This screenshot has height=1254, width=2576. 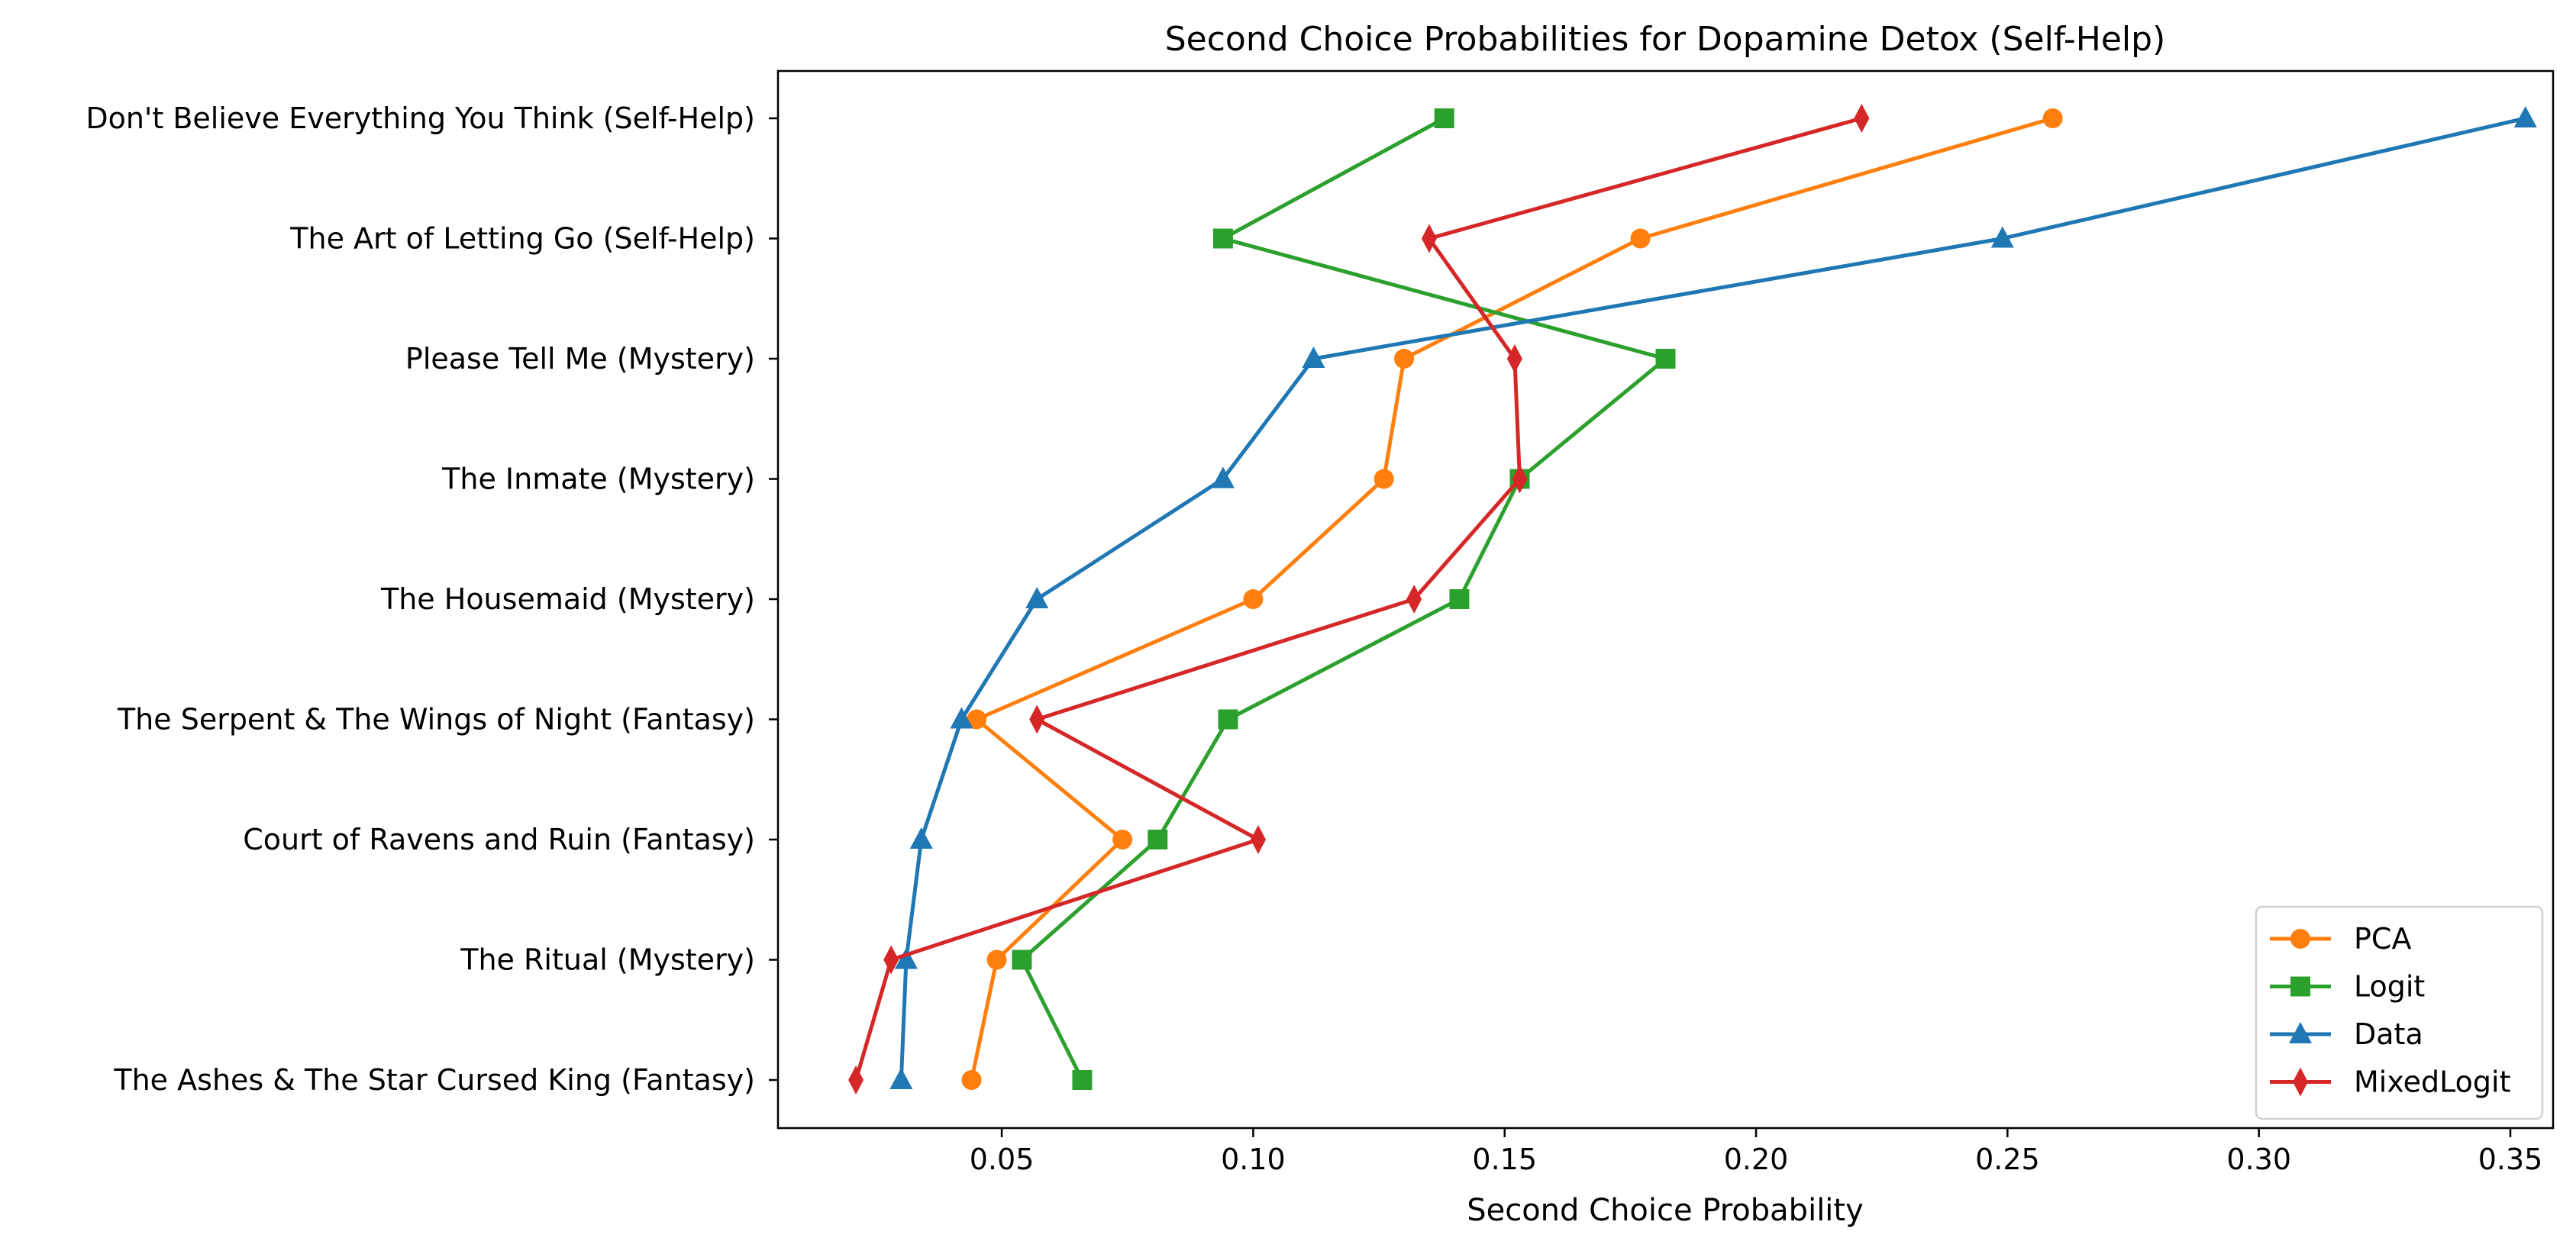 I want to click on legend-marker-pca, so click(x=2300, y=939).